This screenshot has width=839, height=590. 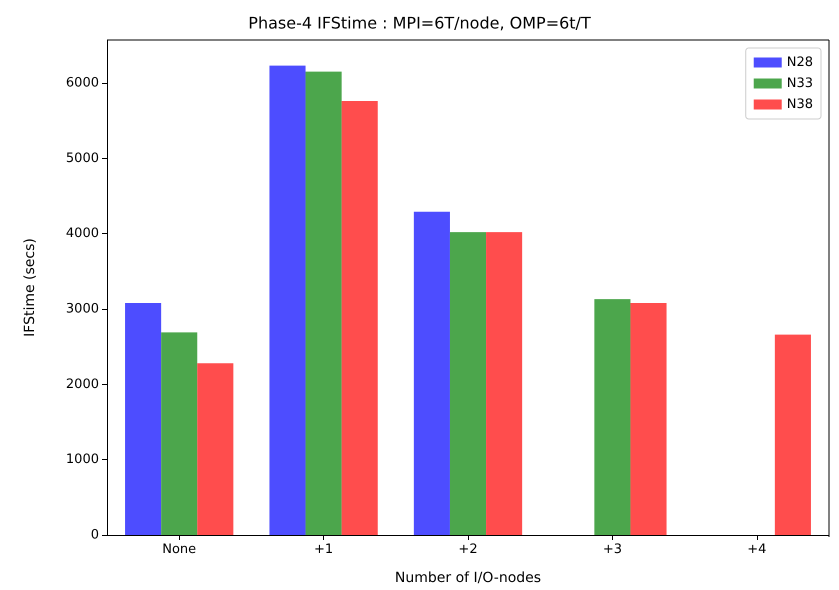 What do you see at coordinates (82, 82) in the screenshot?
I see `y-tick-label: 6000` at bounding box center [82, 82].